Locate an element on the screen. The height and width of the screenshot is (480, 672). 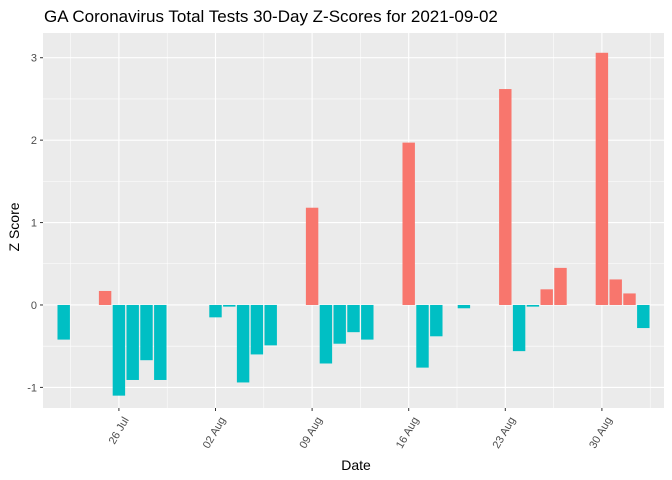
y-axis: -1 0 1 2 3 is located at coordinates (35, 223).